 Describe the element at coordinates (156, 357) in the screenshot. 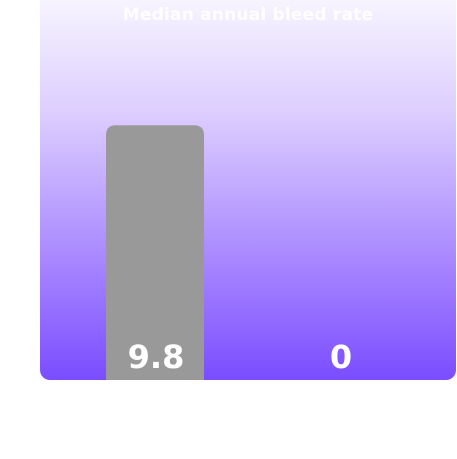

I see `value-label-0: 9.8` at that location.